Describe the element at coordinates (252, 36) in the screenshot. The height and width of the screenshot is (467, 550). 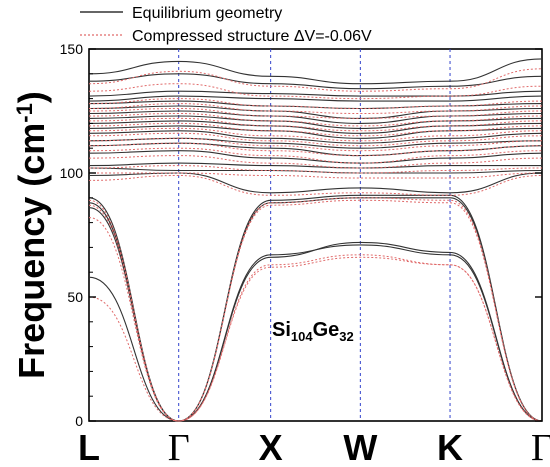
I see `legend-label-compressed: Compressed structure ΔV=-0.06V` at that location.